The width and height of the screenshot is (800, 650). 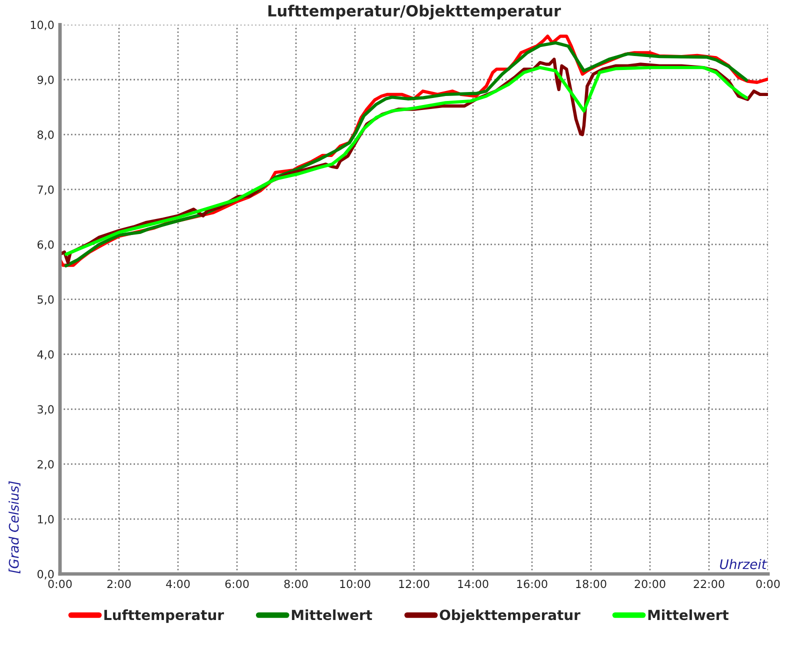 I want to click on y-tick-label: 9,0, so click(x=45, y=81).